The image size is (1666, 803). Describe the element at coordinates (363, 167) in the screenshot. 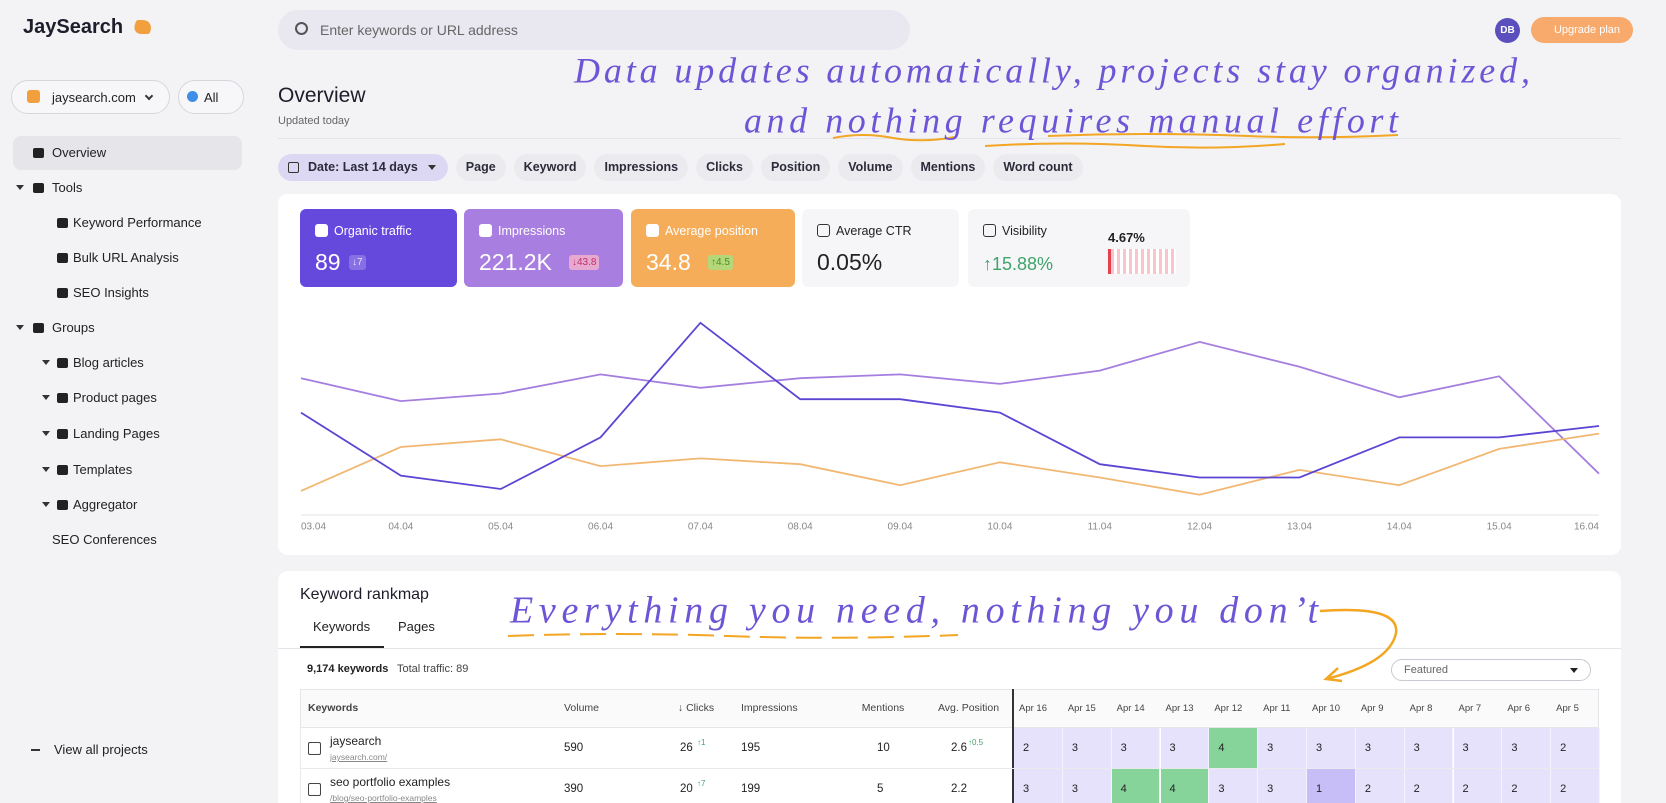

I see `filter-chip: Date: Last 14 days` at that location.